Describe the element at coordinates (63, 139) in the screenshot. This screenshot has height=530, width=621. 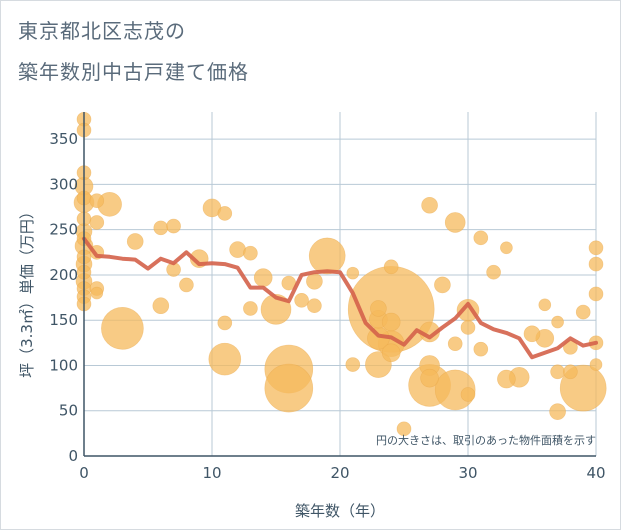
I see `y-tick-label: 350` at that location.